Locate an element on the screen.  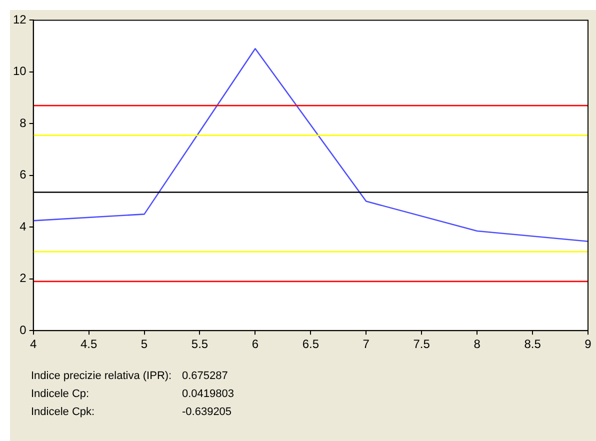
x-tick-label: 7 is located at coordinates (366, 344).